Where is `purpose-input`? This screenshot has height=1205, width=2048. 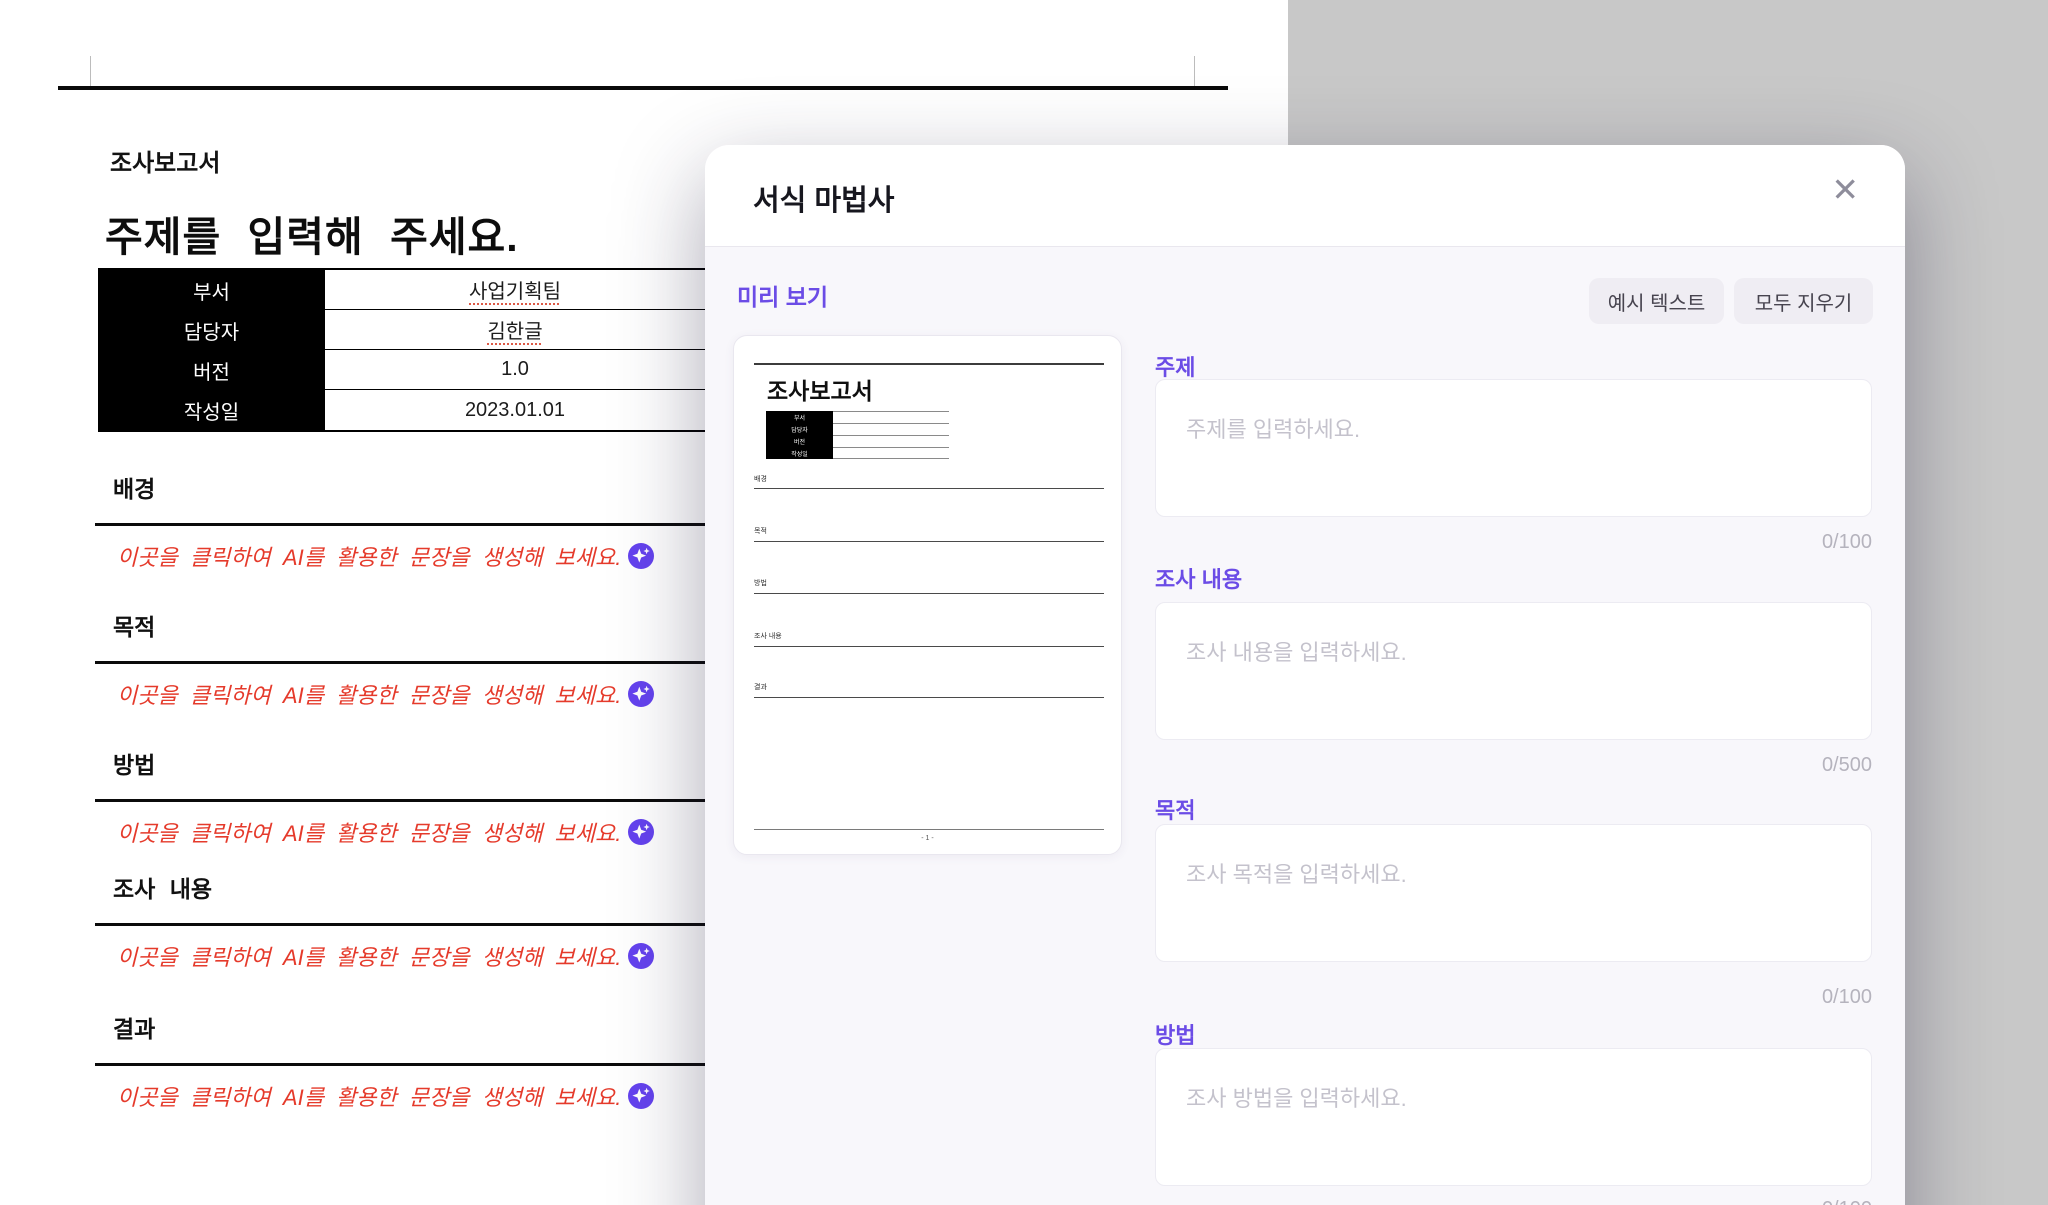 purpose-input is located at coordinates (1513, 893).